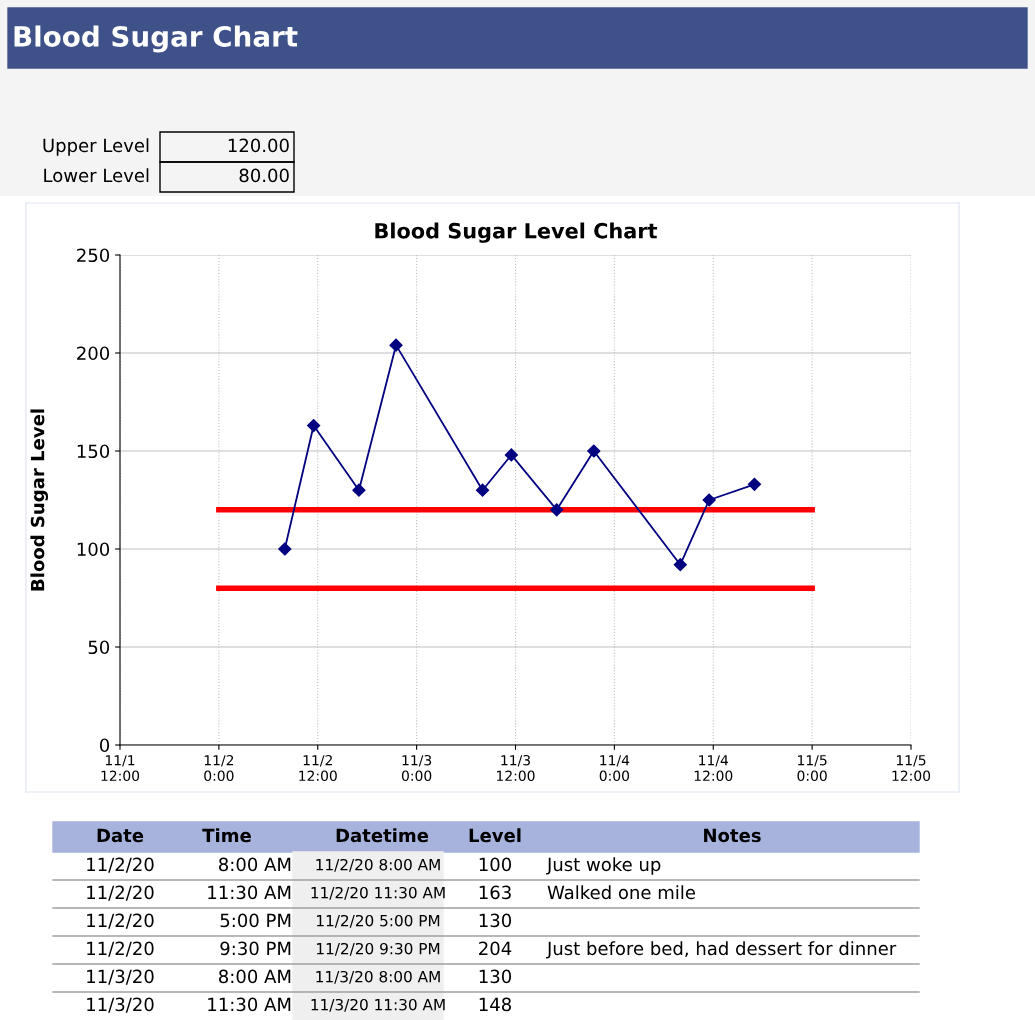 Image resolution: width=1035 pixels, height=1020 pixels. Describe the element at coordinates (120, 835) in the screenshot. I see `category-label: Date` at that location.